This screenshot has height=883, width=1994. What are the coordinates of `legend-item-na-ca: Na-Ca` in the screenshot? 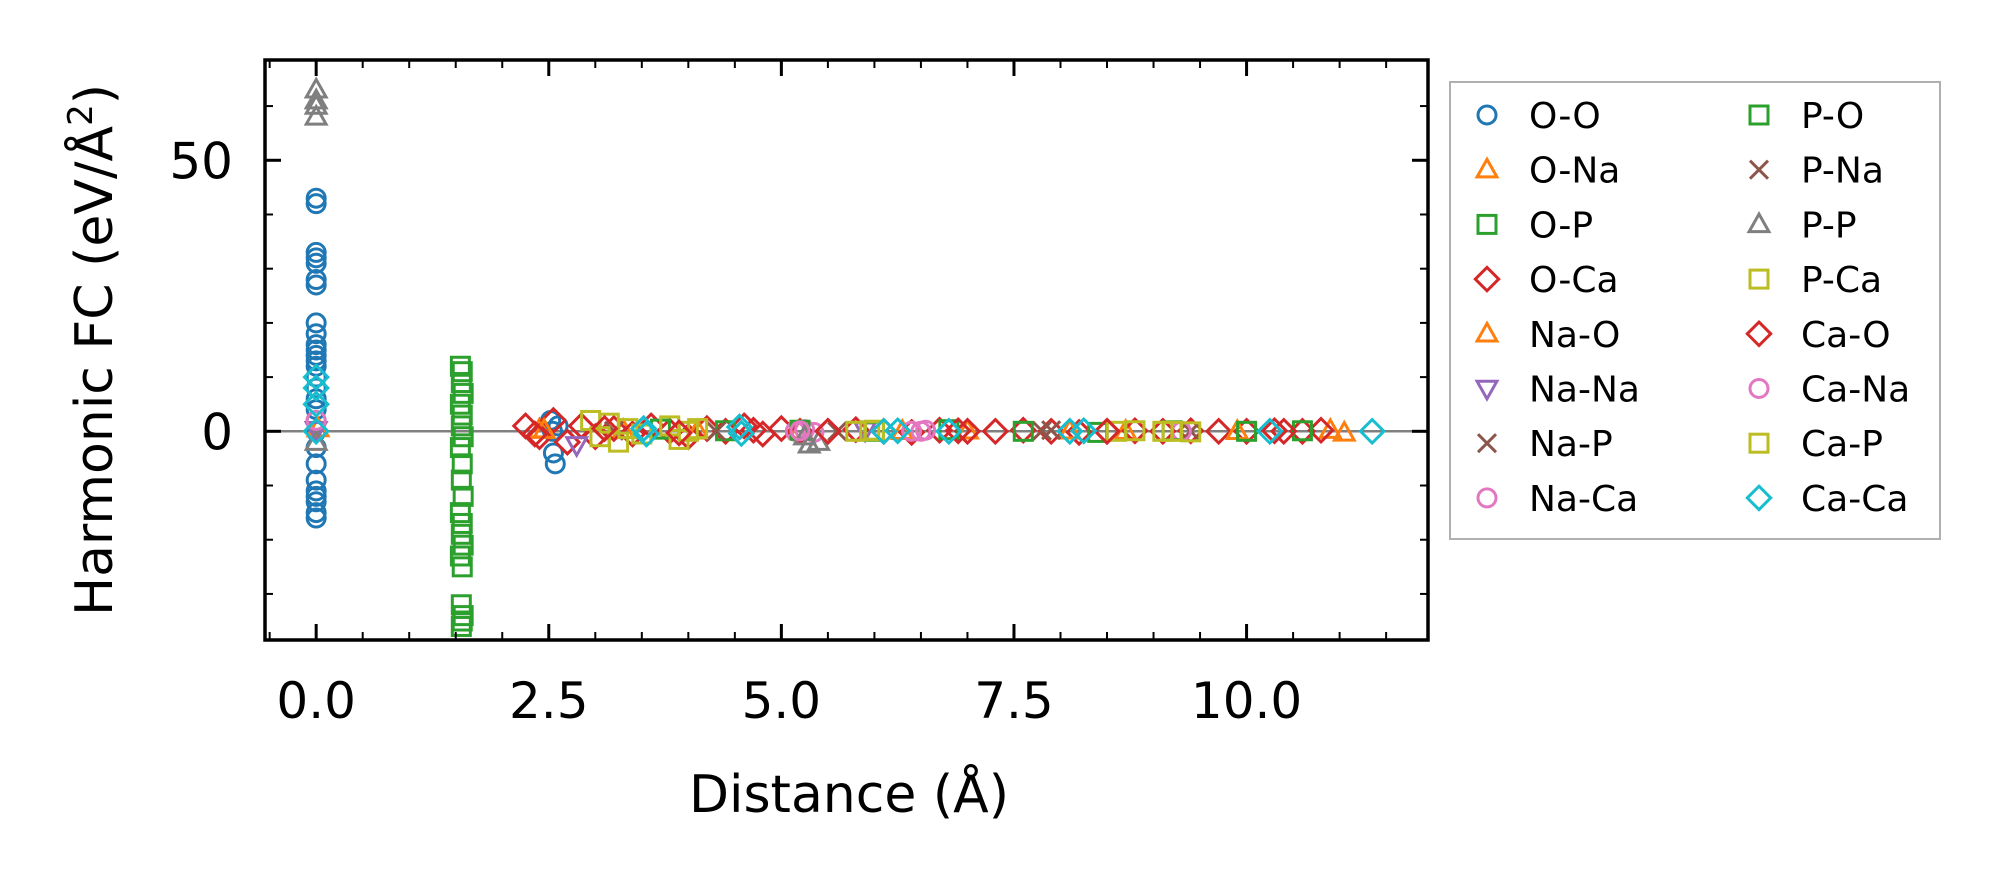 It's located at (1557, 499).